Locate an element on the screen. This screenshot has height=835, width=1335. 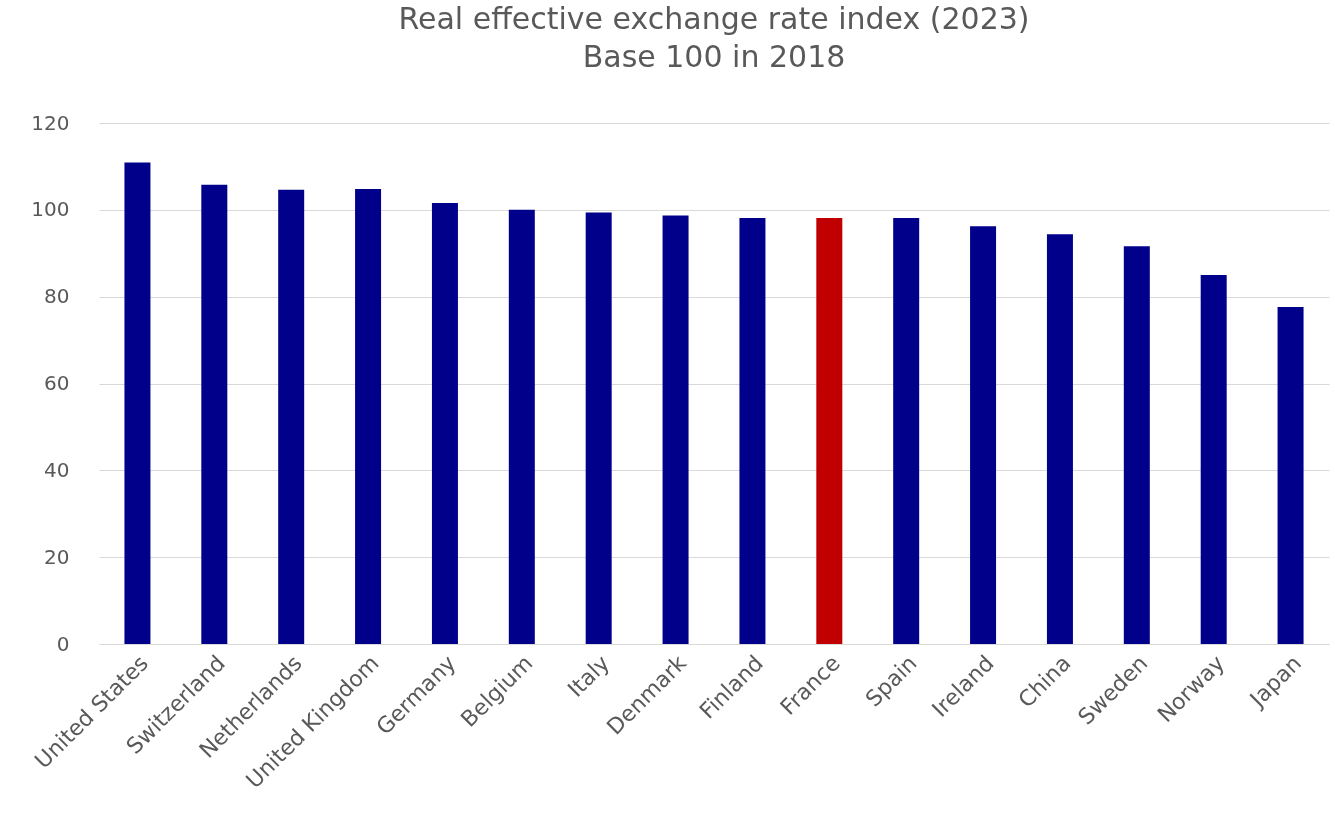
y-tick-label: 20 is located at coordinates (57, 556).